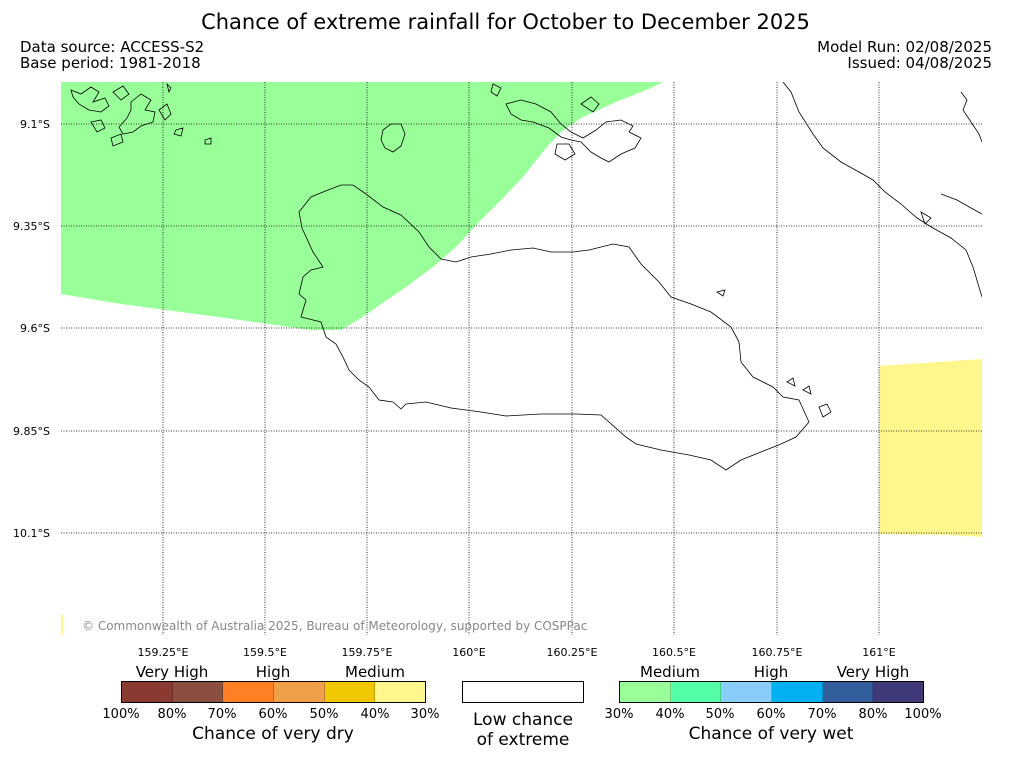 The image size is (1011, 758). I want to click on legend-wet-tick: 60%, so click(771, 714).